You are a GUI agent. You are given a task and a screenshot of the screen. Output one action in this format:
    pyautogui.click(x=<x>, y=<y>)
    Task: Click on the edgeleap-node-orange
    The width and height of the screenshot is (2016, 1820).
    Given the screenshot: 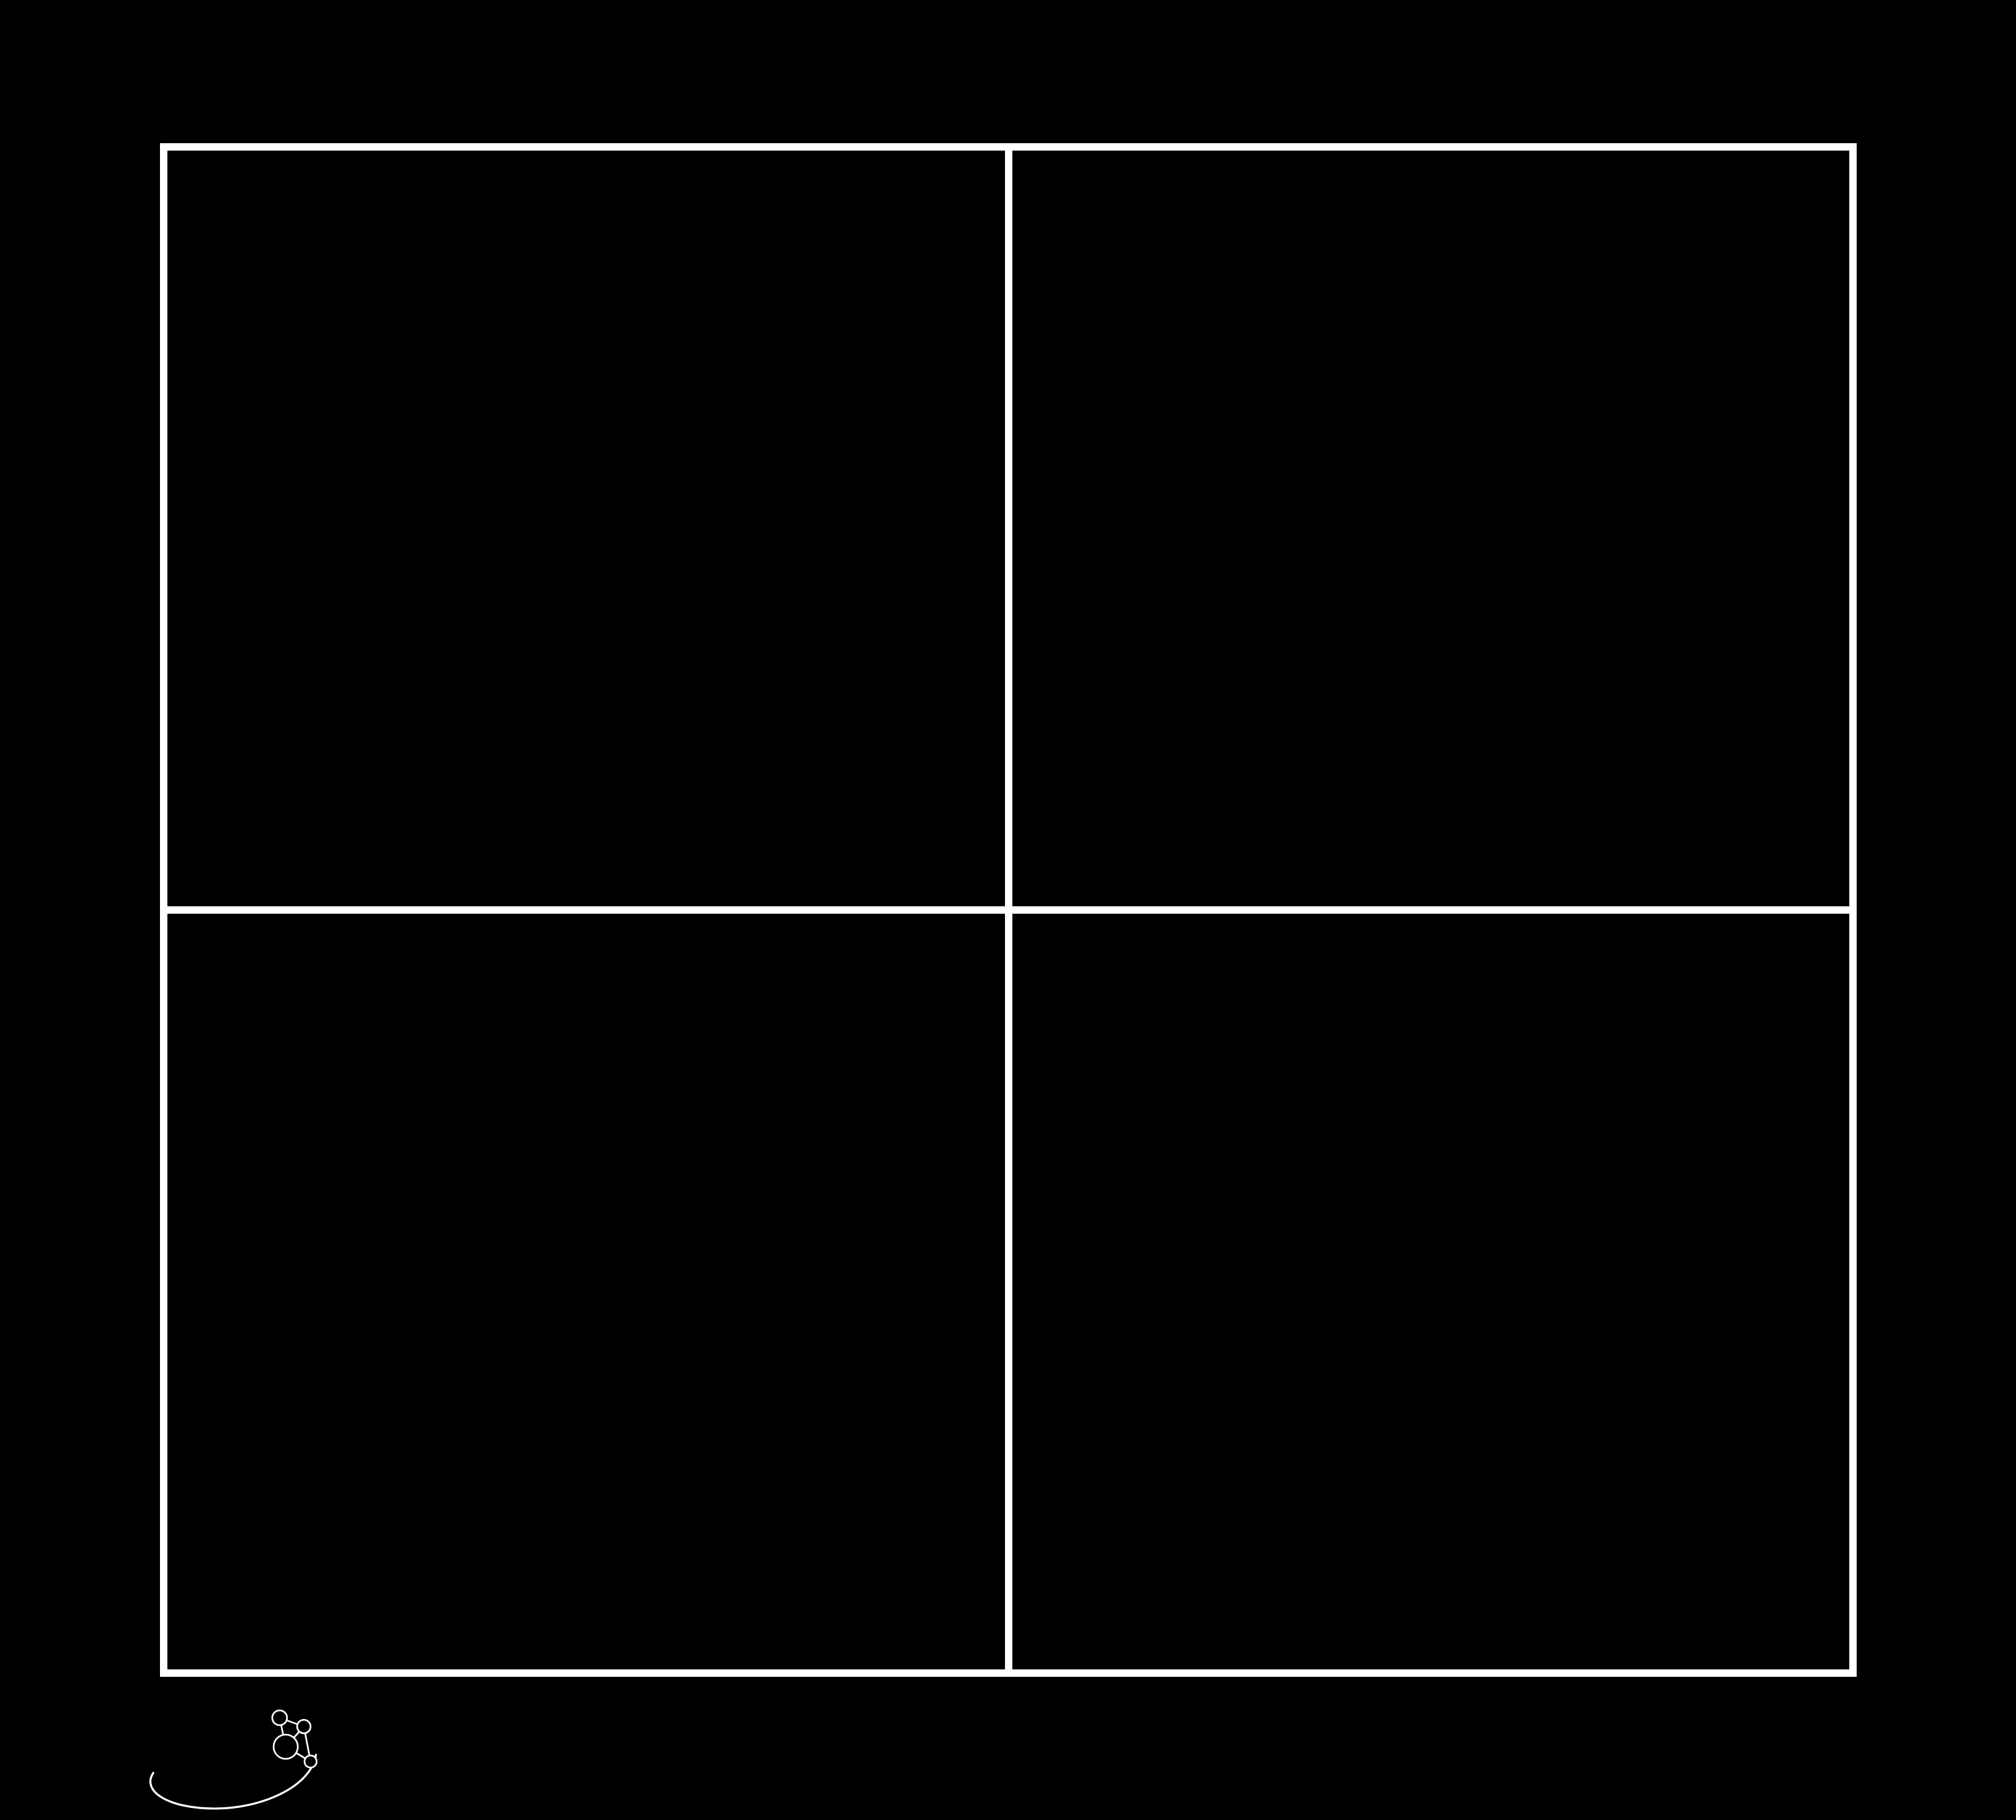 What is the action you would take?
    pyautogui.click(x=279, y=1718)
    